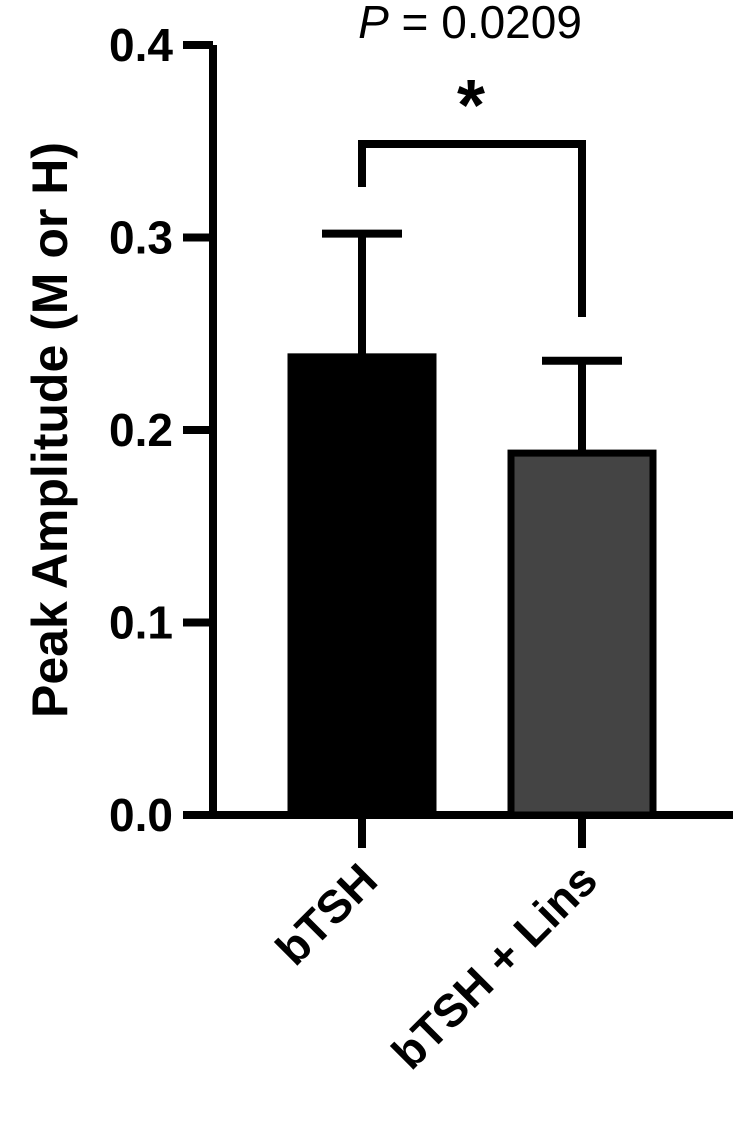 The height and width of the screenshot is (1140, 733). What do you see at coordinates (485, 24) in the screenshot?
I see `p-value-text: = 0.0209` at bounding box center [485, 24].